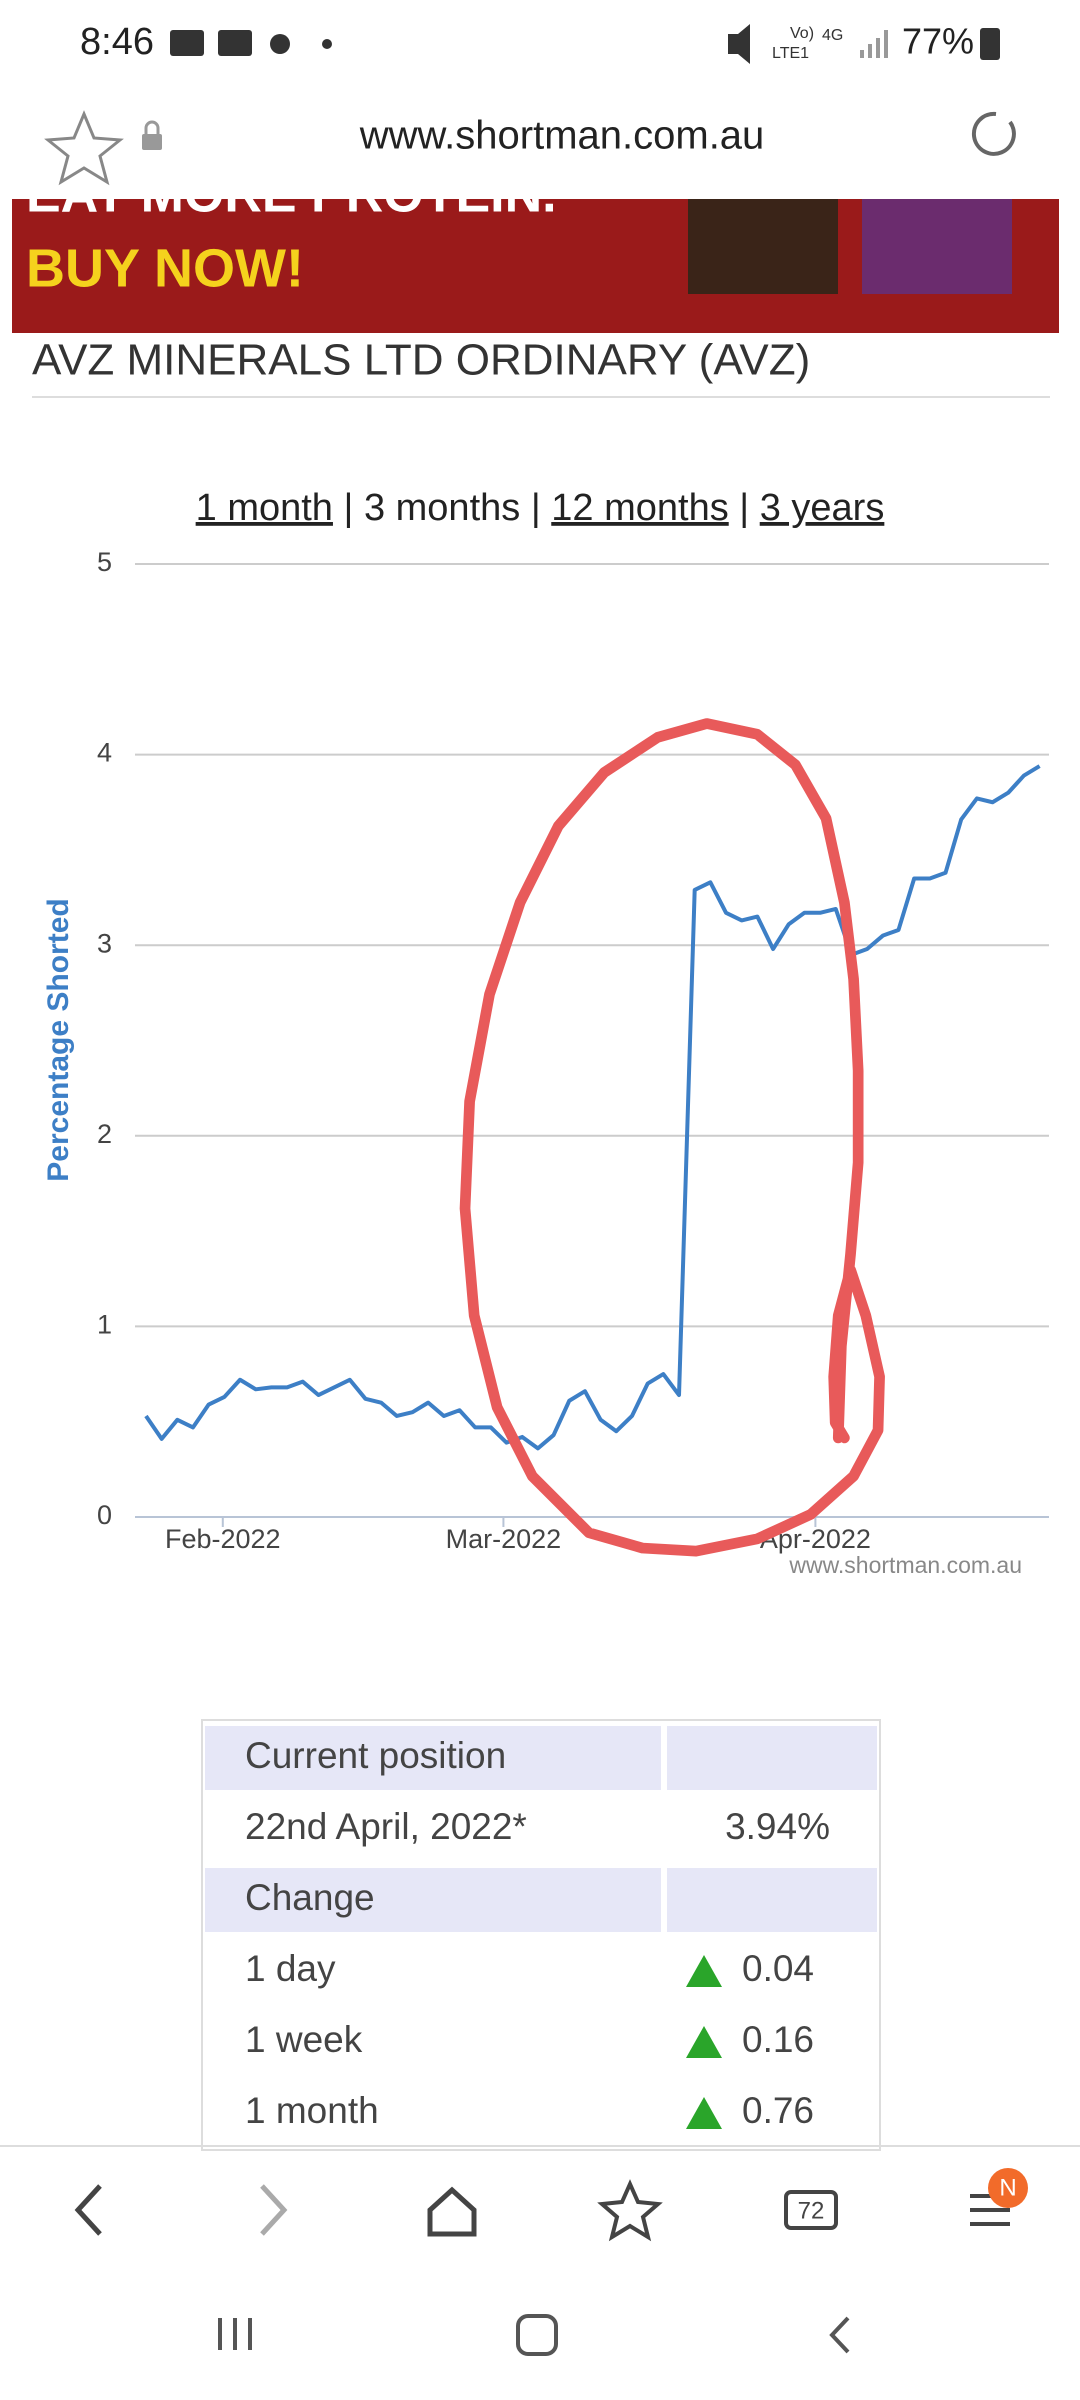  I want to click on system-back, so click(839, 2335).